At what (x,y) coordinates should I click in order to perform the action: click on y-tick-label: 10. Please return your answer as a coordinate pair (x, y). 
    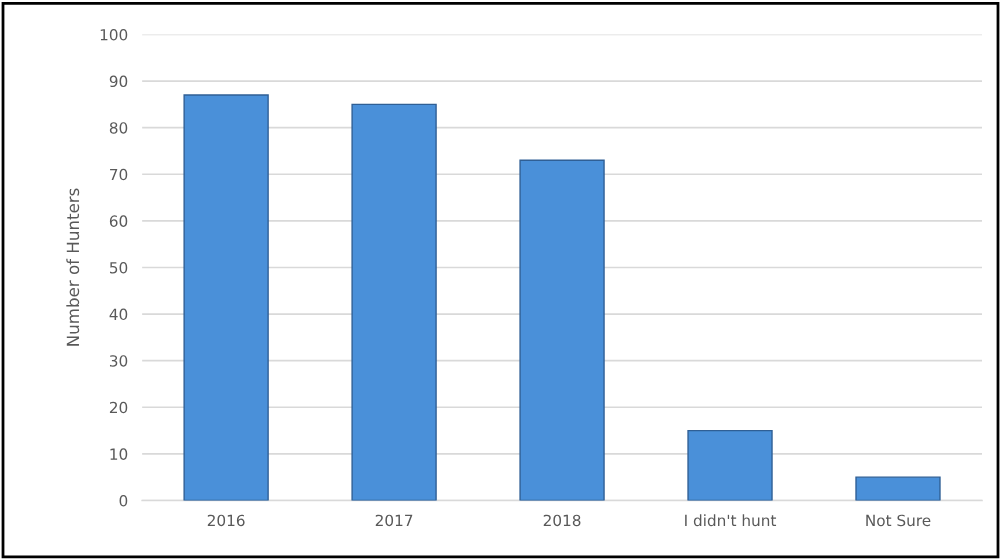
    Looking at the image, I should click on (119, 454).